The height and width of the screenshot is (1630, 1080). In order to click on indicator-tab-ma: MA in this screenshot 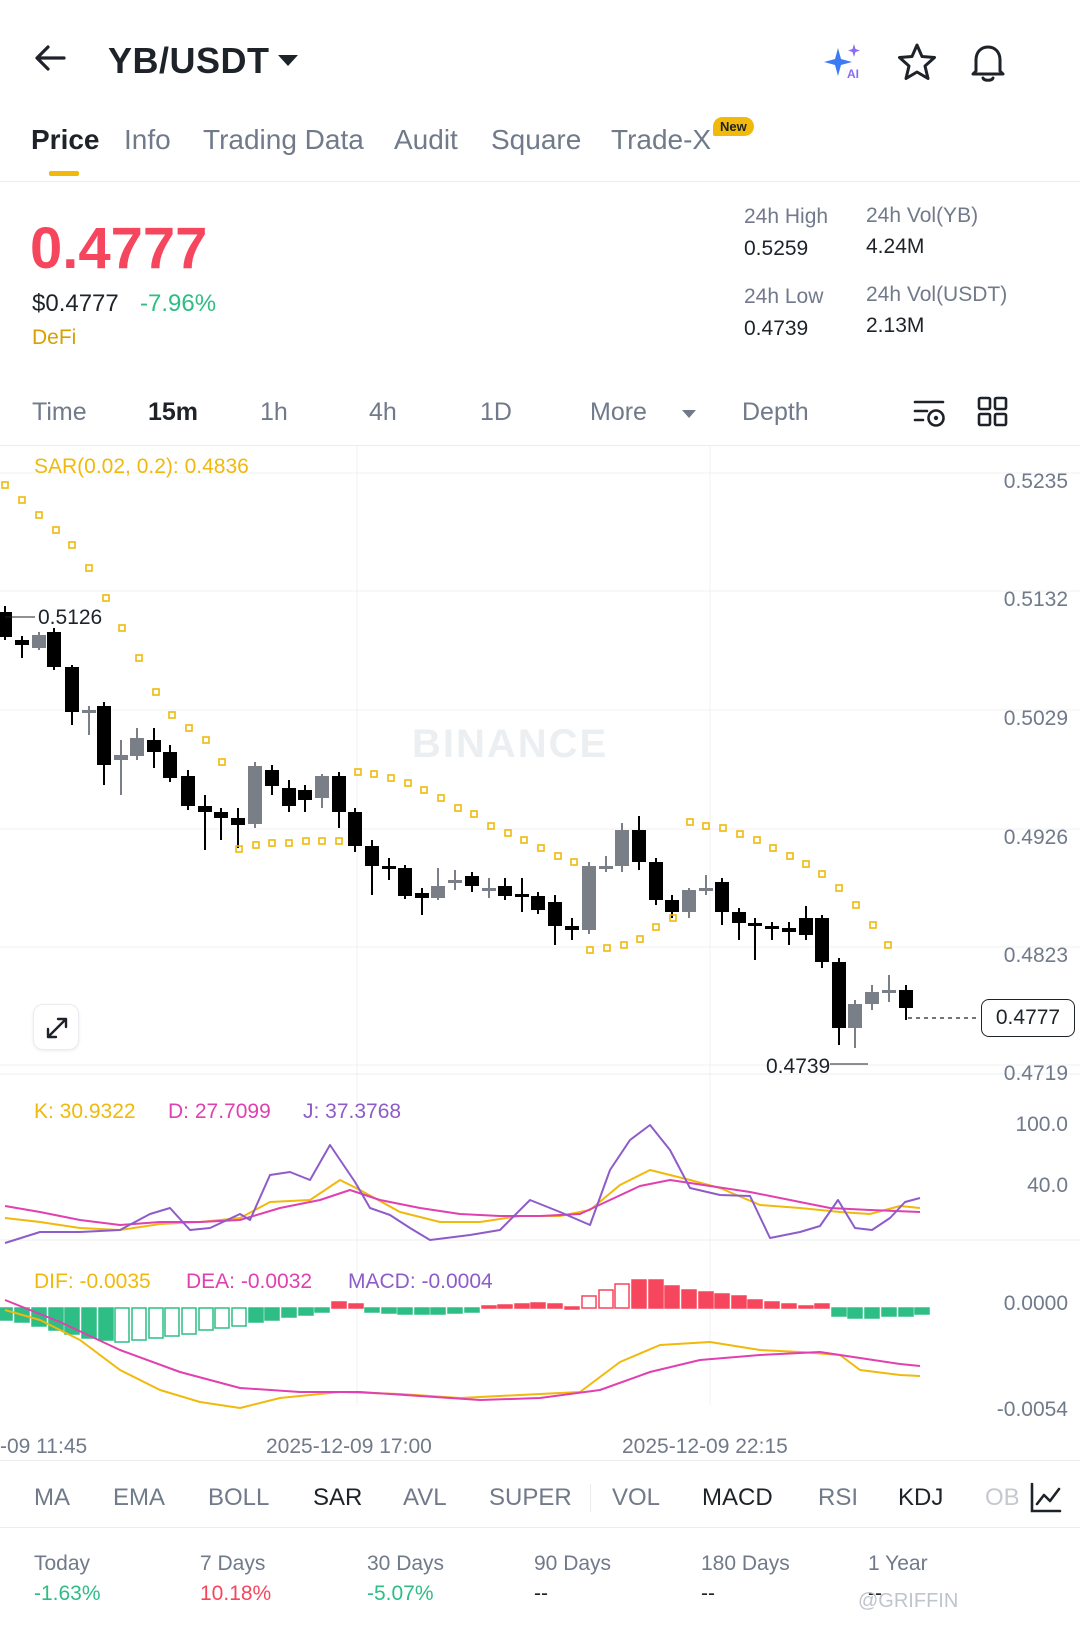, I will do `click(52, 1497)`.